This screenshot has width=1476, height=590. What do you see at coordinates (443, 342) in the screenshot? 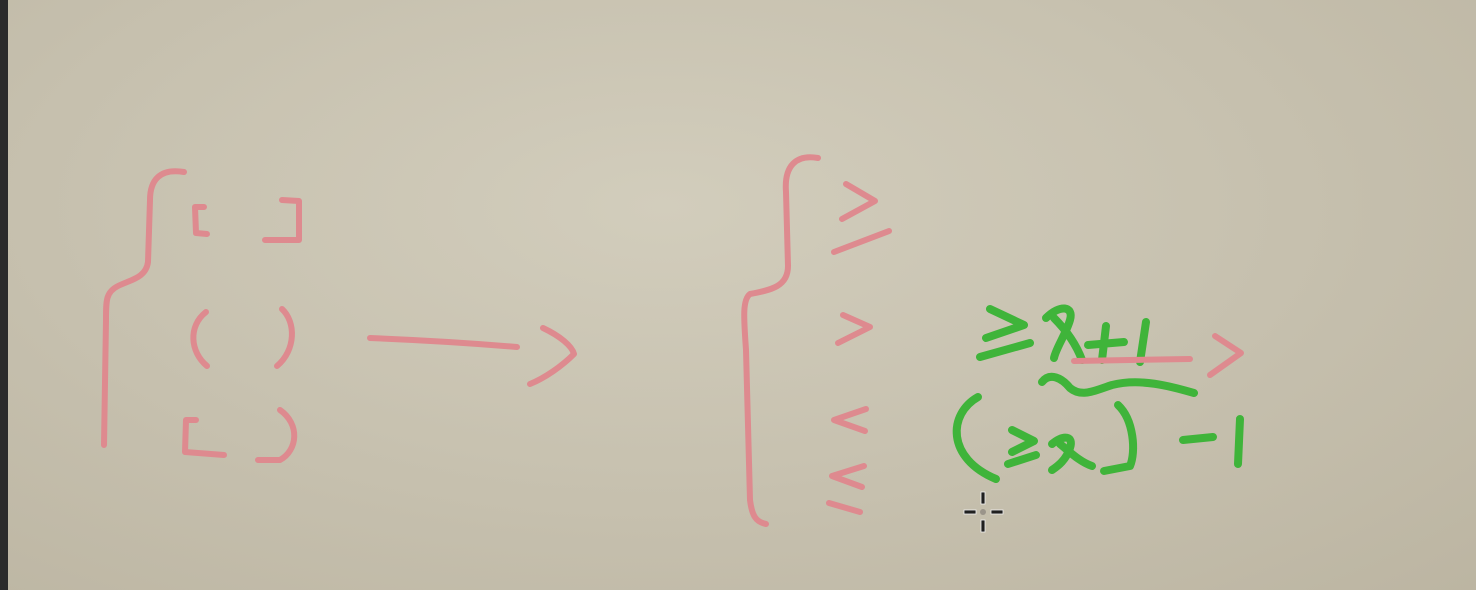
I see `arrow-shaft` at bounding box center [443, 342].